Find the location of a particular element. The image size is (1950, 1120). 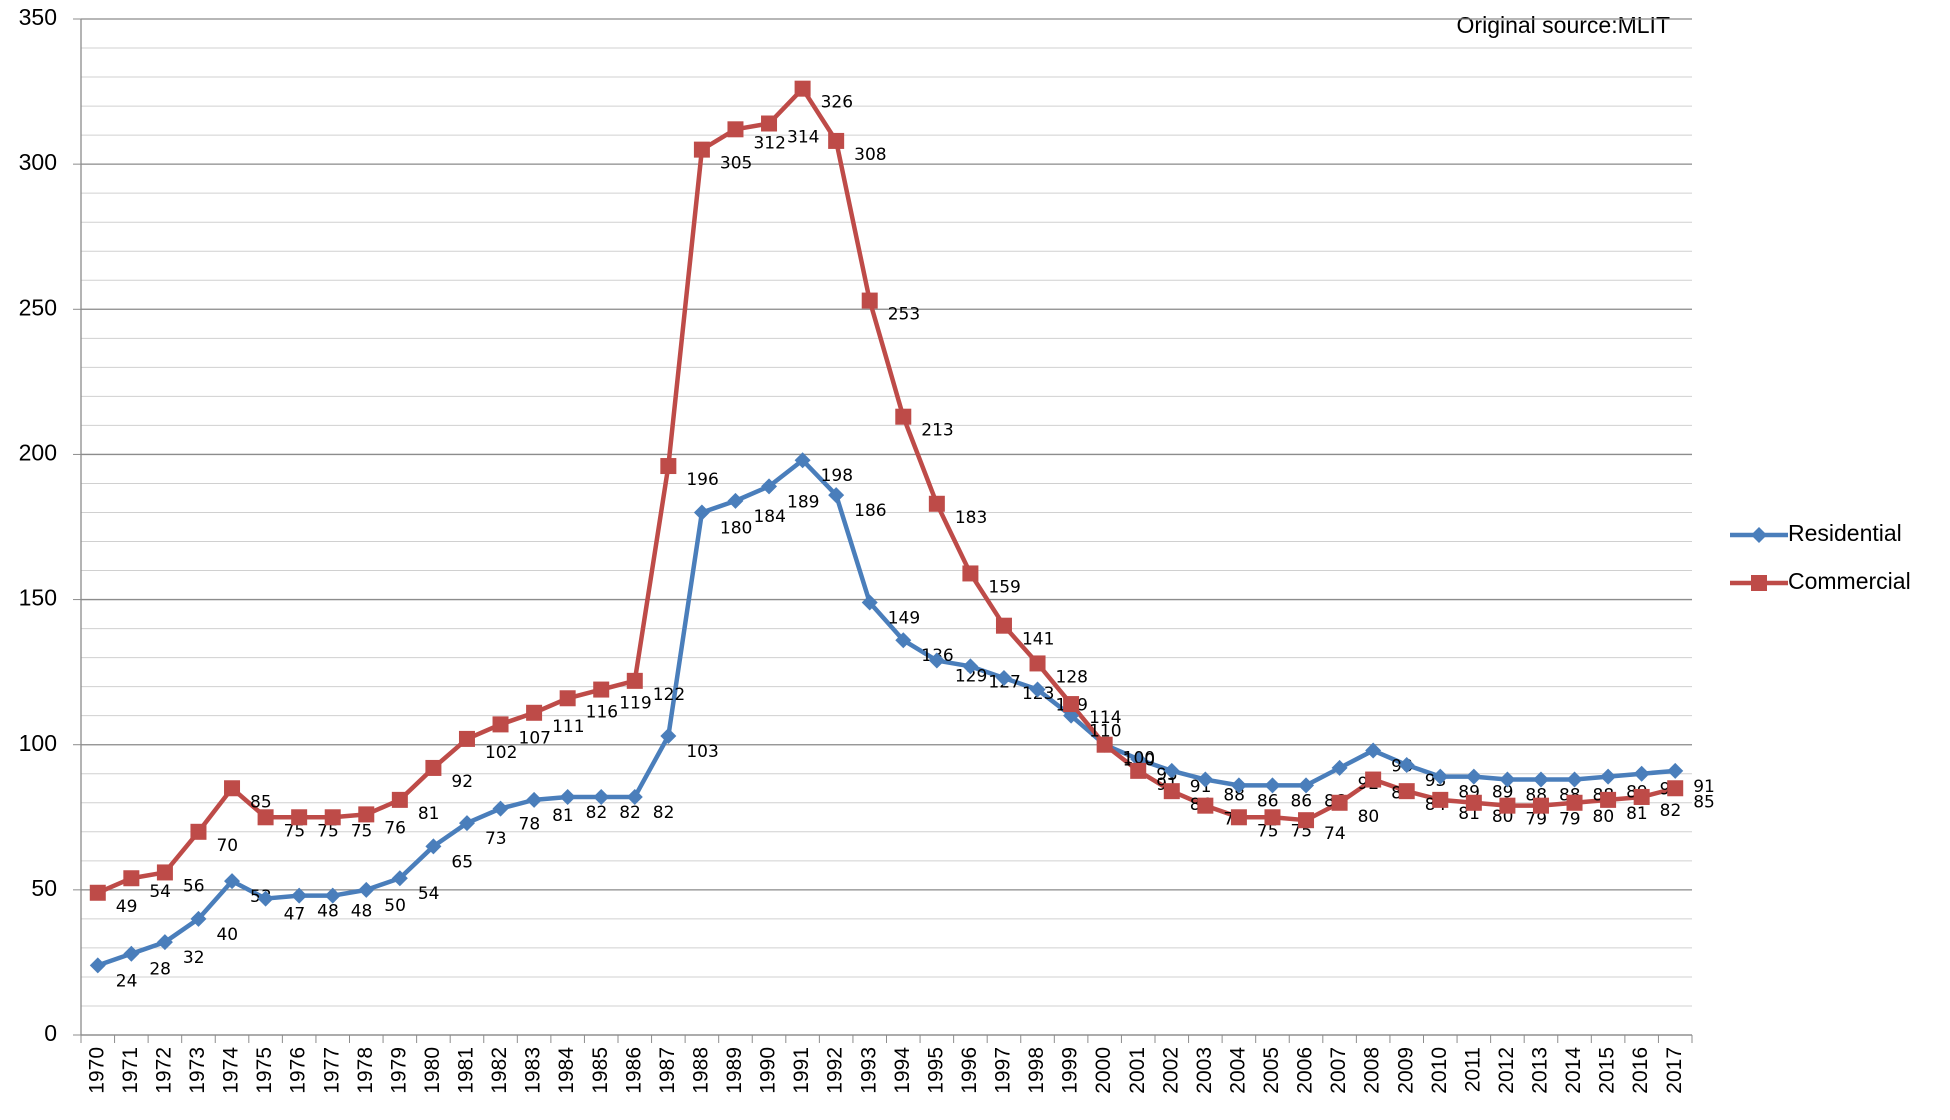

x-tick-label: 1997 is located at coordinates (1003, 1070).